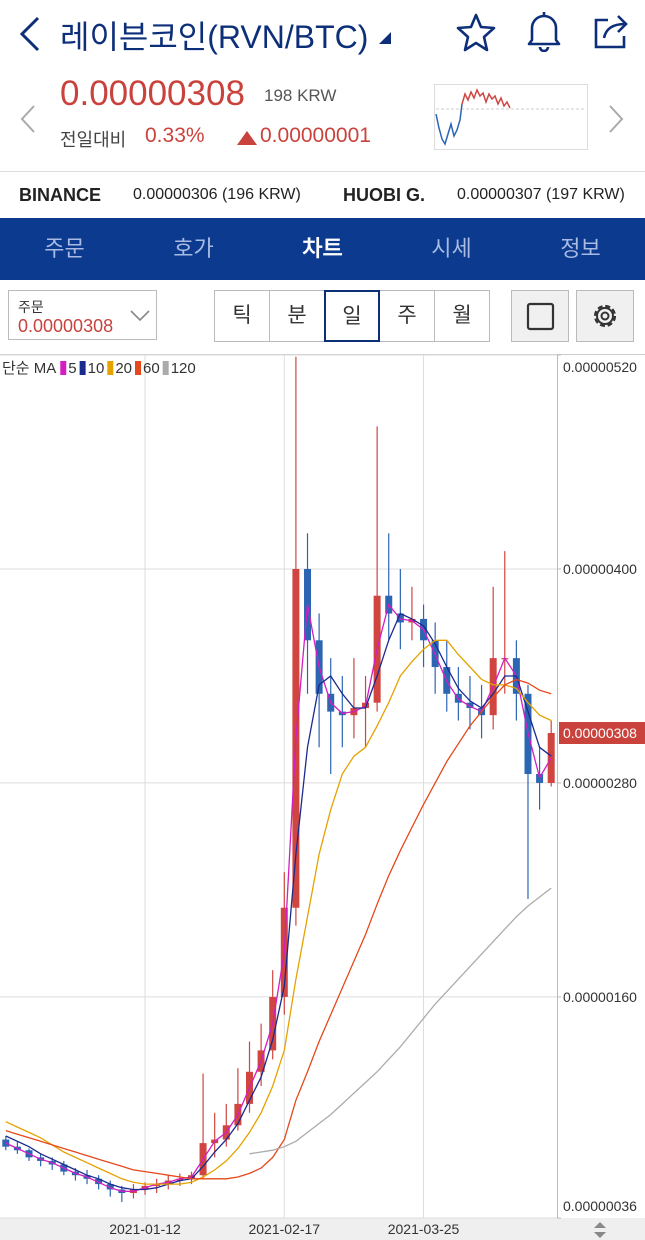  I want to click on exchange-price: 0.00000306 (196 KRW), so click(217, 194).